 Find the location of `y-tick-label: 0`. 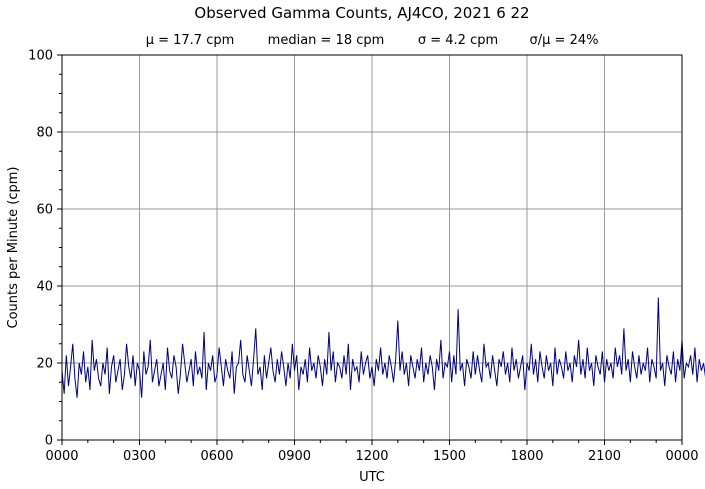

y-tick-label: 0 is located at coordinates (49, 441).